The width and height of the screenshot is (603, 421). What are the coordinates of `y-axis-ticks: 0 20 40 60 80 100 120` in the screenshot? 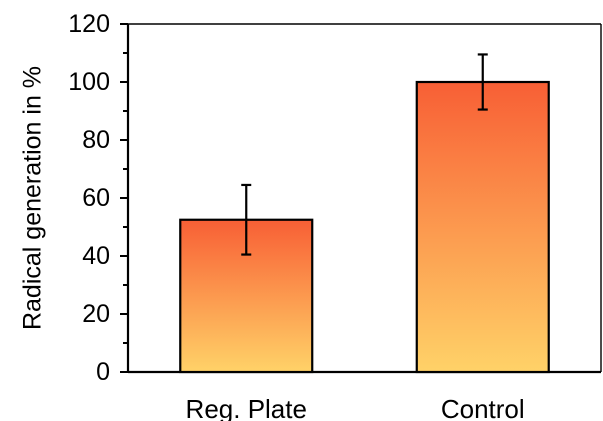 It's located at (98, 198).